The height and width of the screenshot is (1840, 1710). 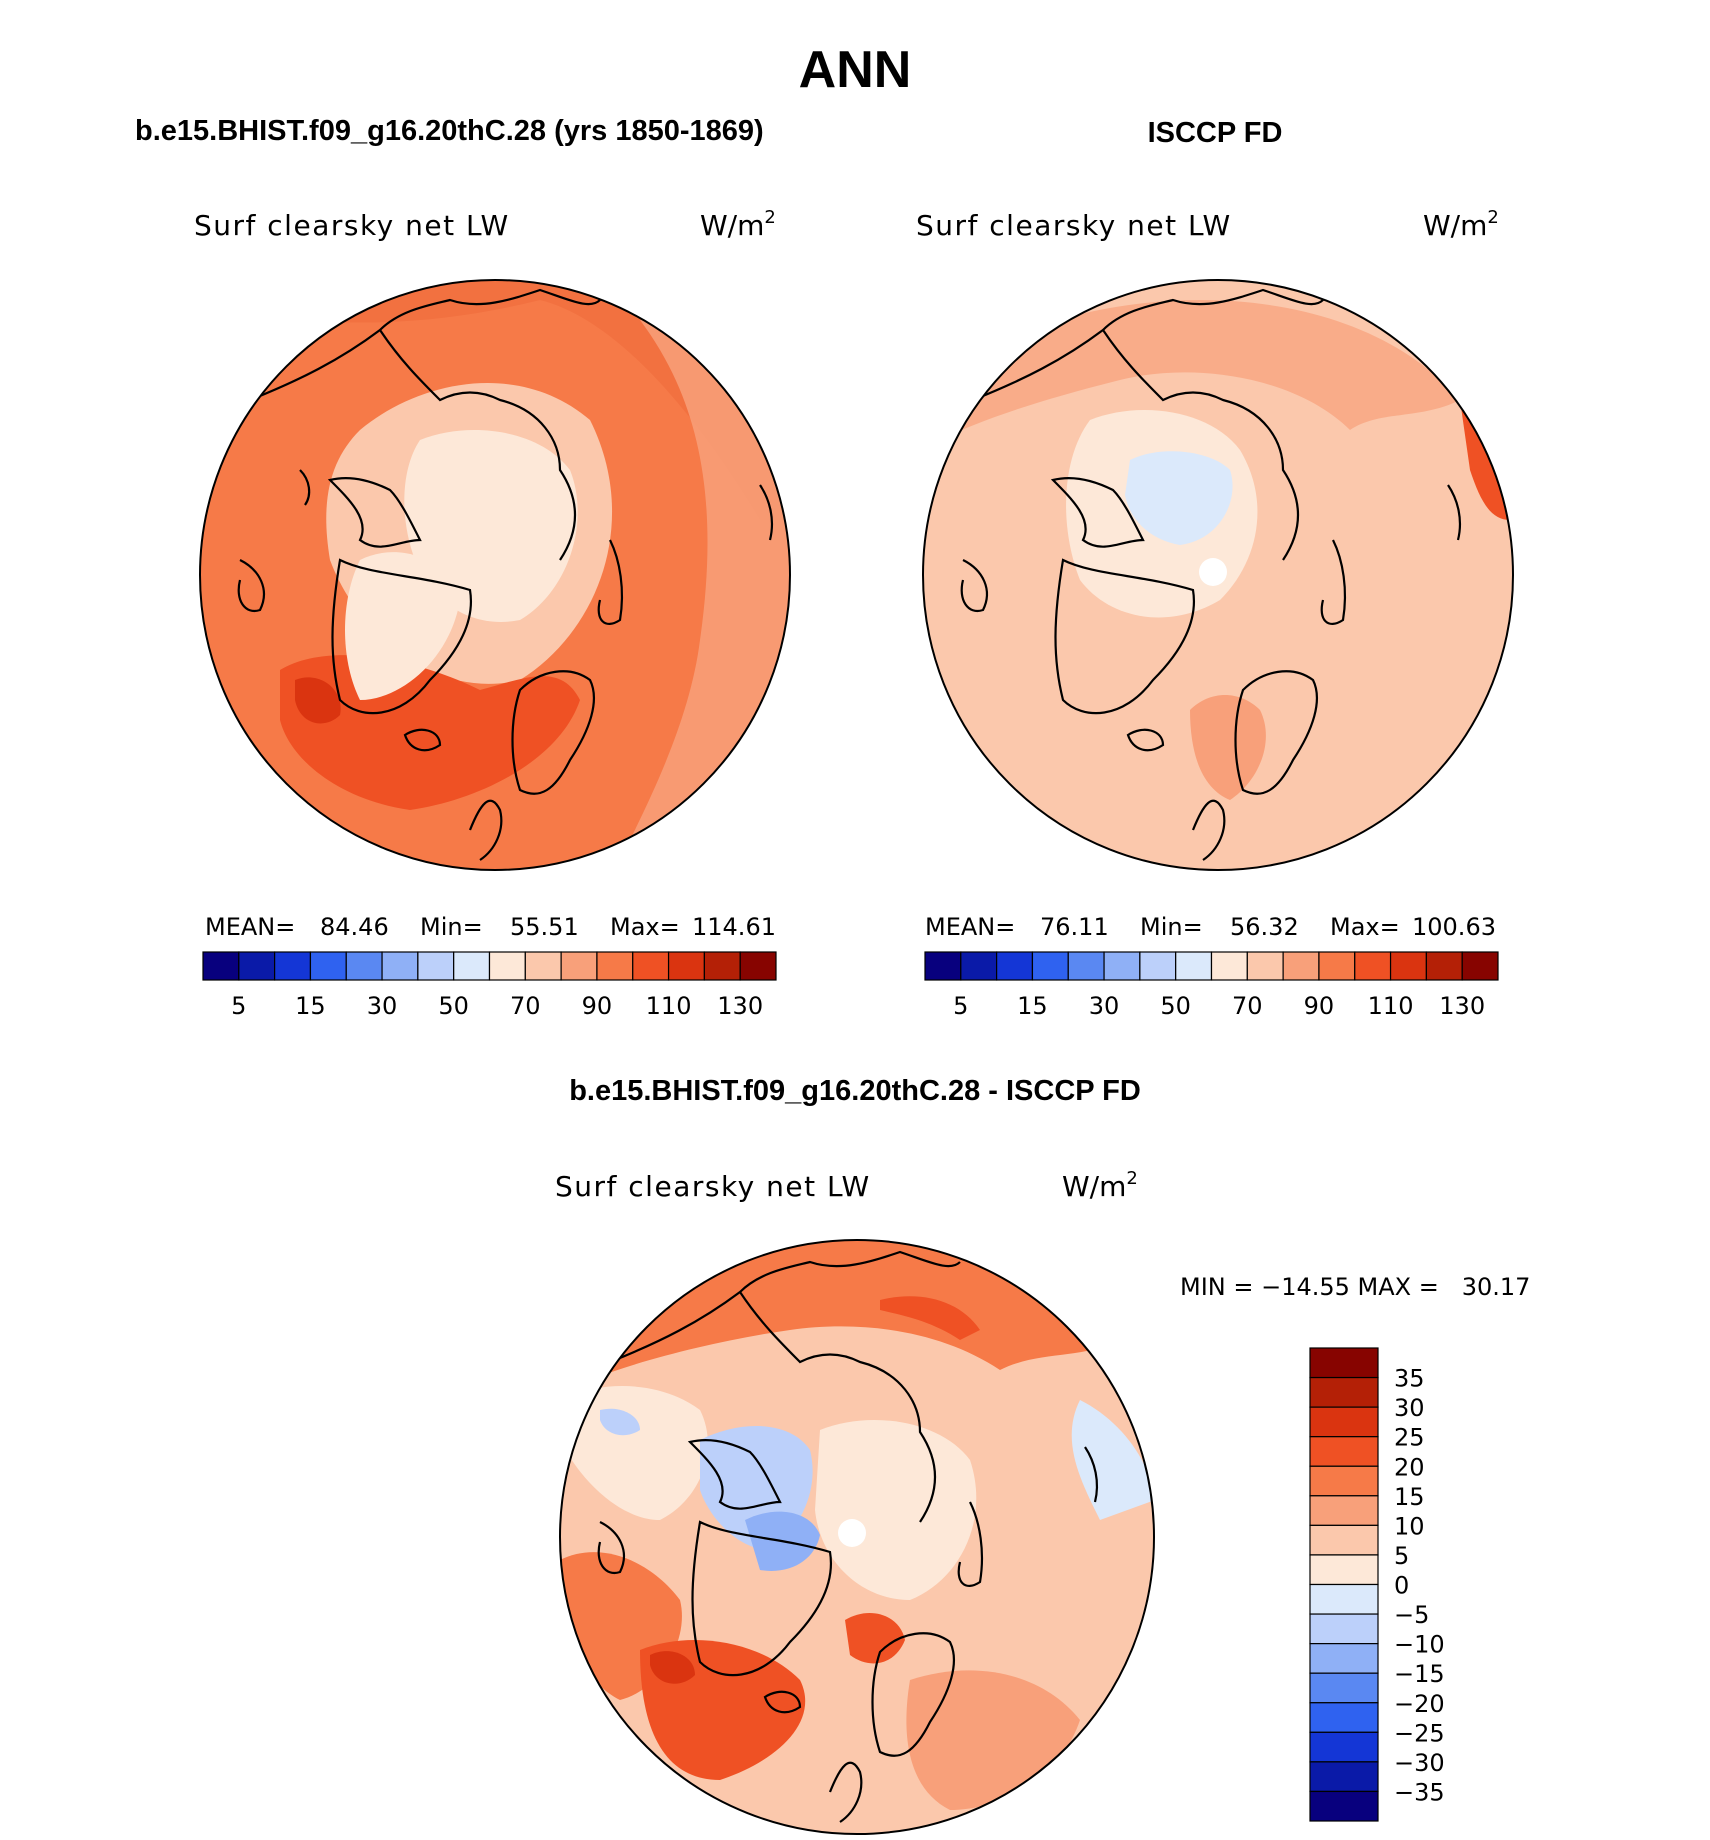 What do you see at coordinates (896, 1510) in the screenshot?
I see `diff-field-zone-pole` at bounding box center [896, 1510].